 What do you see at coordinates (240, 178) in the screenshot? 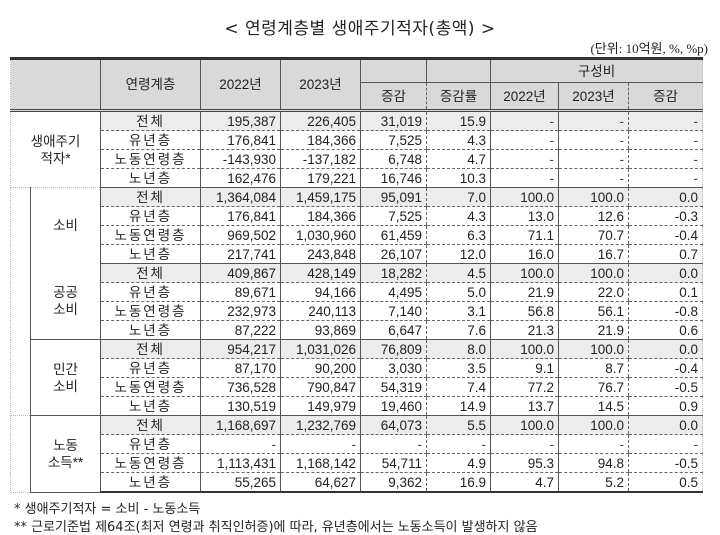
I see `value-2022: 162,476` at bounding box center [240, 178].